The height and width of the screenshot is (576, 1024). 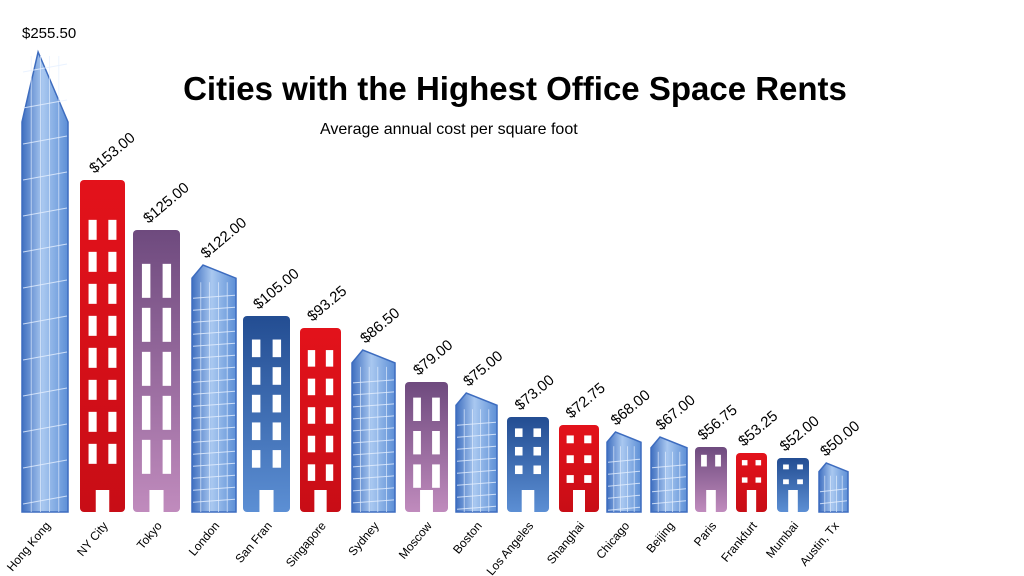 I want to click on bar-austin-tx, so click(x=833, y=487).